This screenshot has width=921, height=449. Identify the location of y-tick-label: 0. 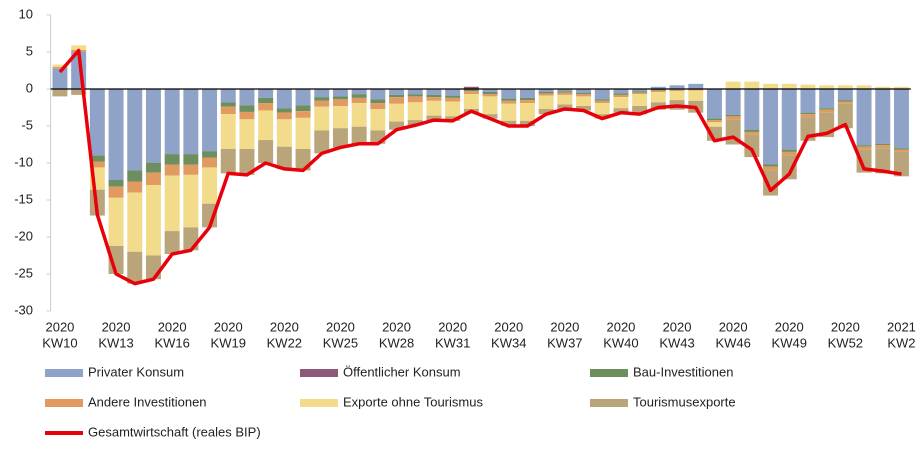
(29, 87).